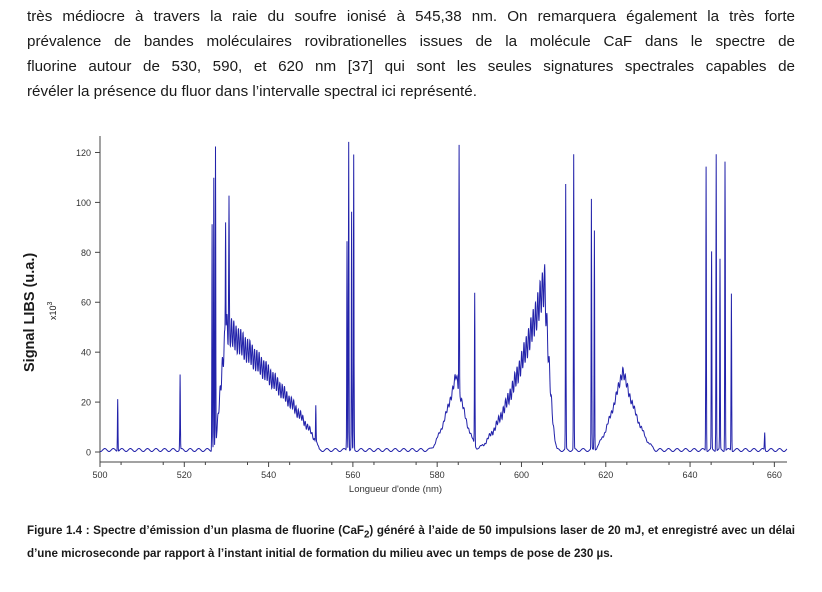  What do you see at coordinates (83, 203) in the screenshot?
I see `y-tick-label: 100` at bounding box center [83, 203].